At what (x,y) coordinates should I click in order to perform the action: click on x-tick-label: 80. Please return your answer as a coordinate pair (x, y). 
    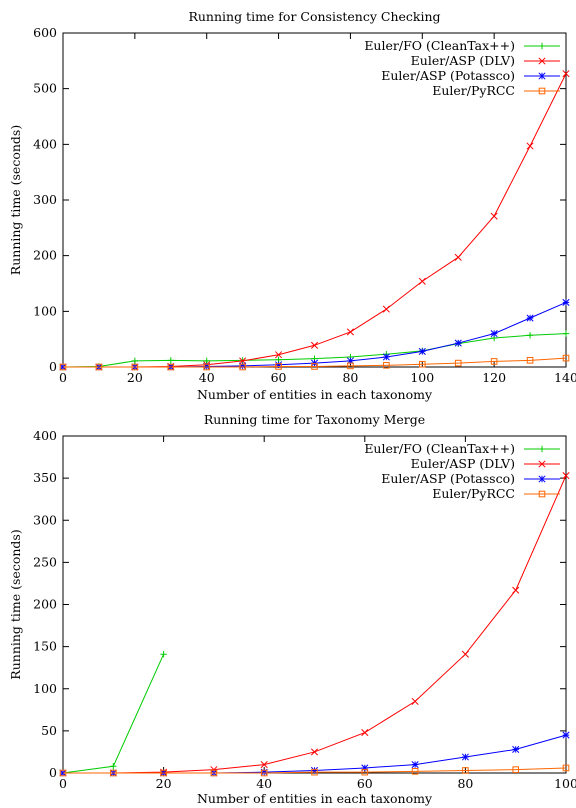
    Looking at the image, I should click on (350, 377).